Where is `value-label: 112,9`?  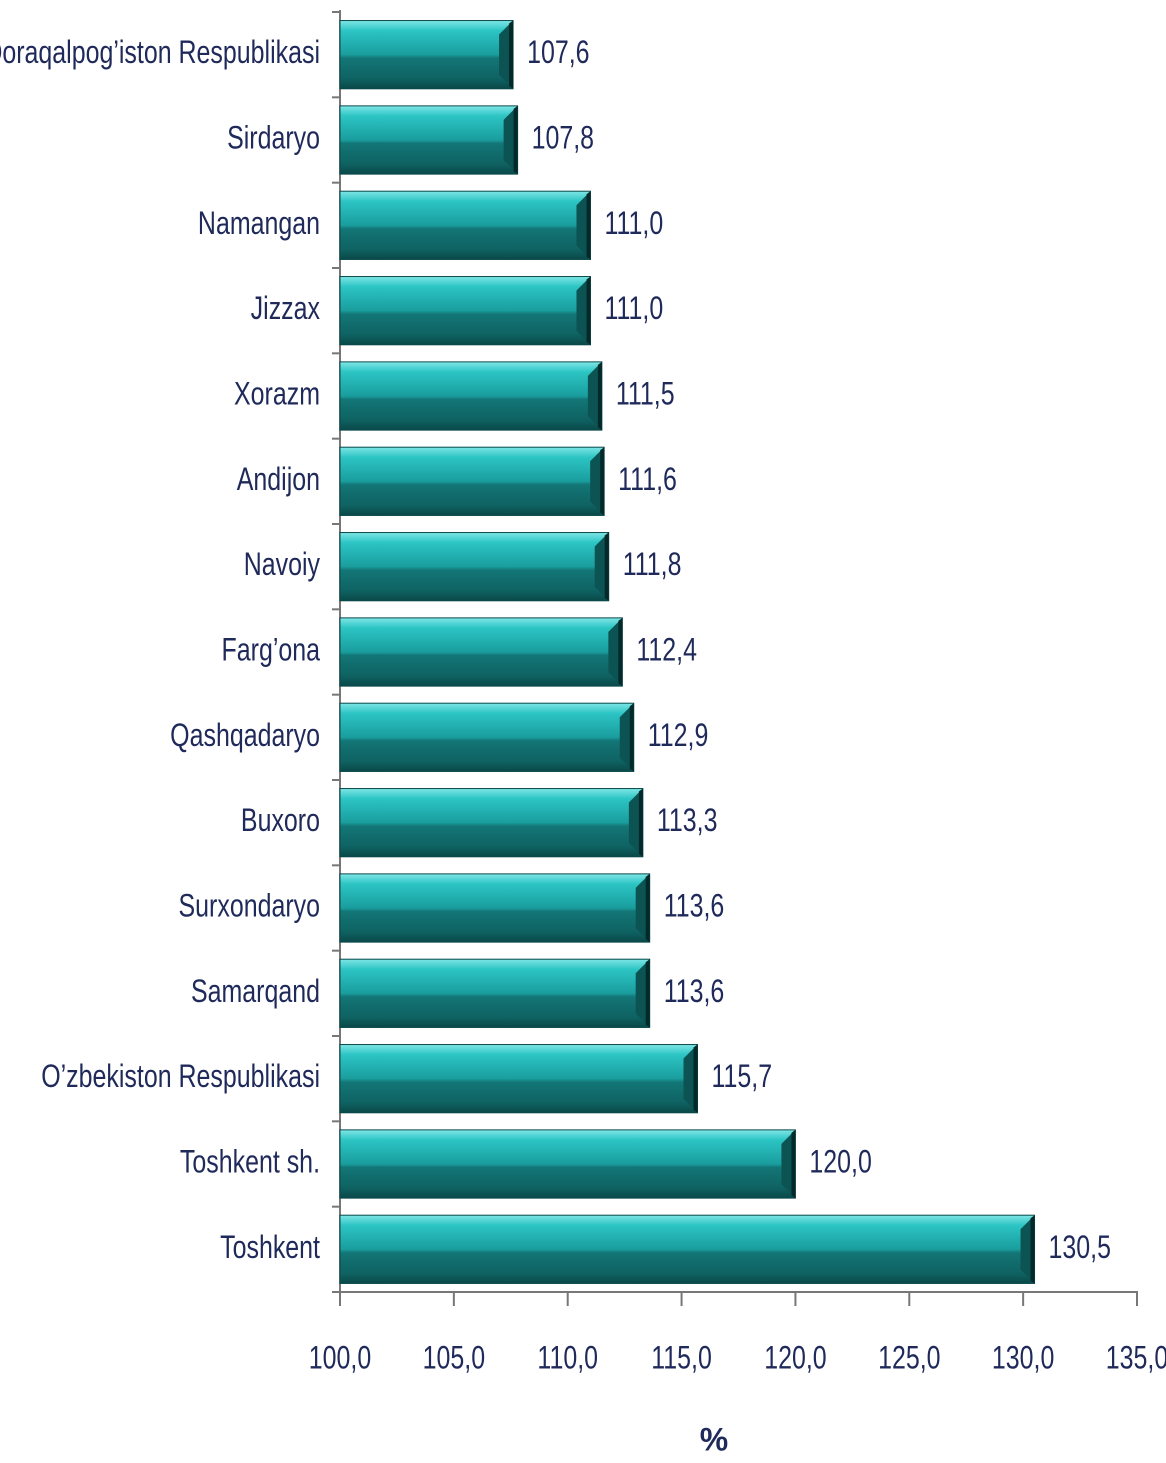 value-label: 112,9 is located at coordinates (678, 736).